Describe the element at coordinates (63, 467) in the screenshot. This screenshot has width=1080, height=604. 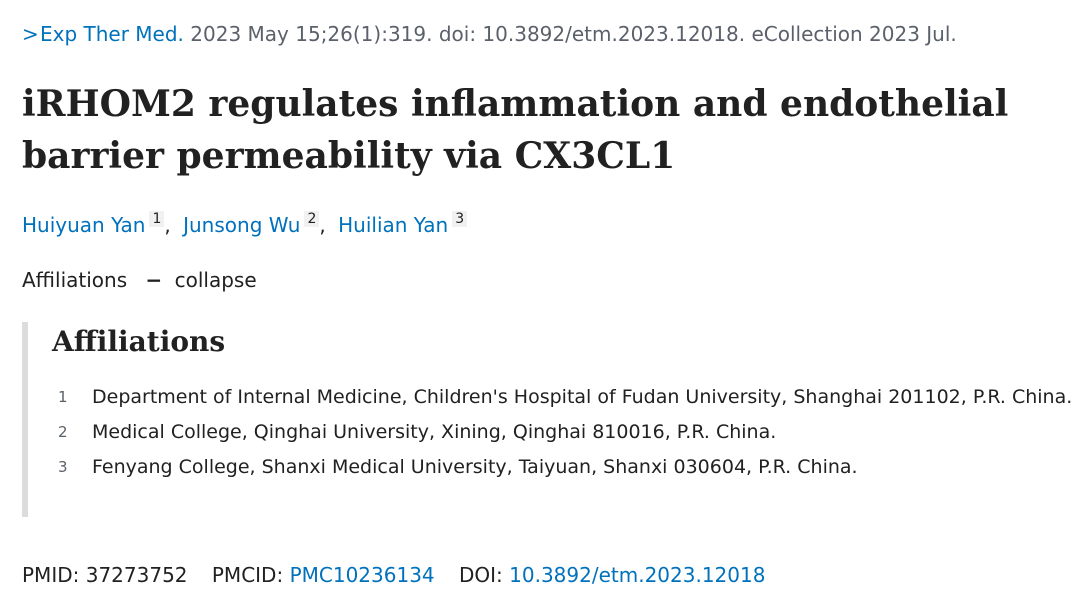
I see `affiliation-number: 3` at that location.